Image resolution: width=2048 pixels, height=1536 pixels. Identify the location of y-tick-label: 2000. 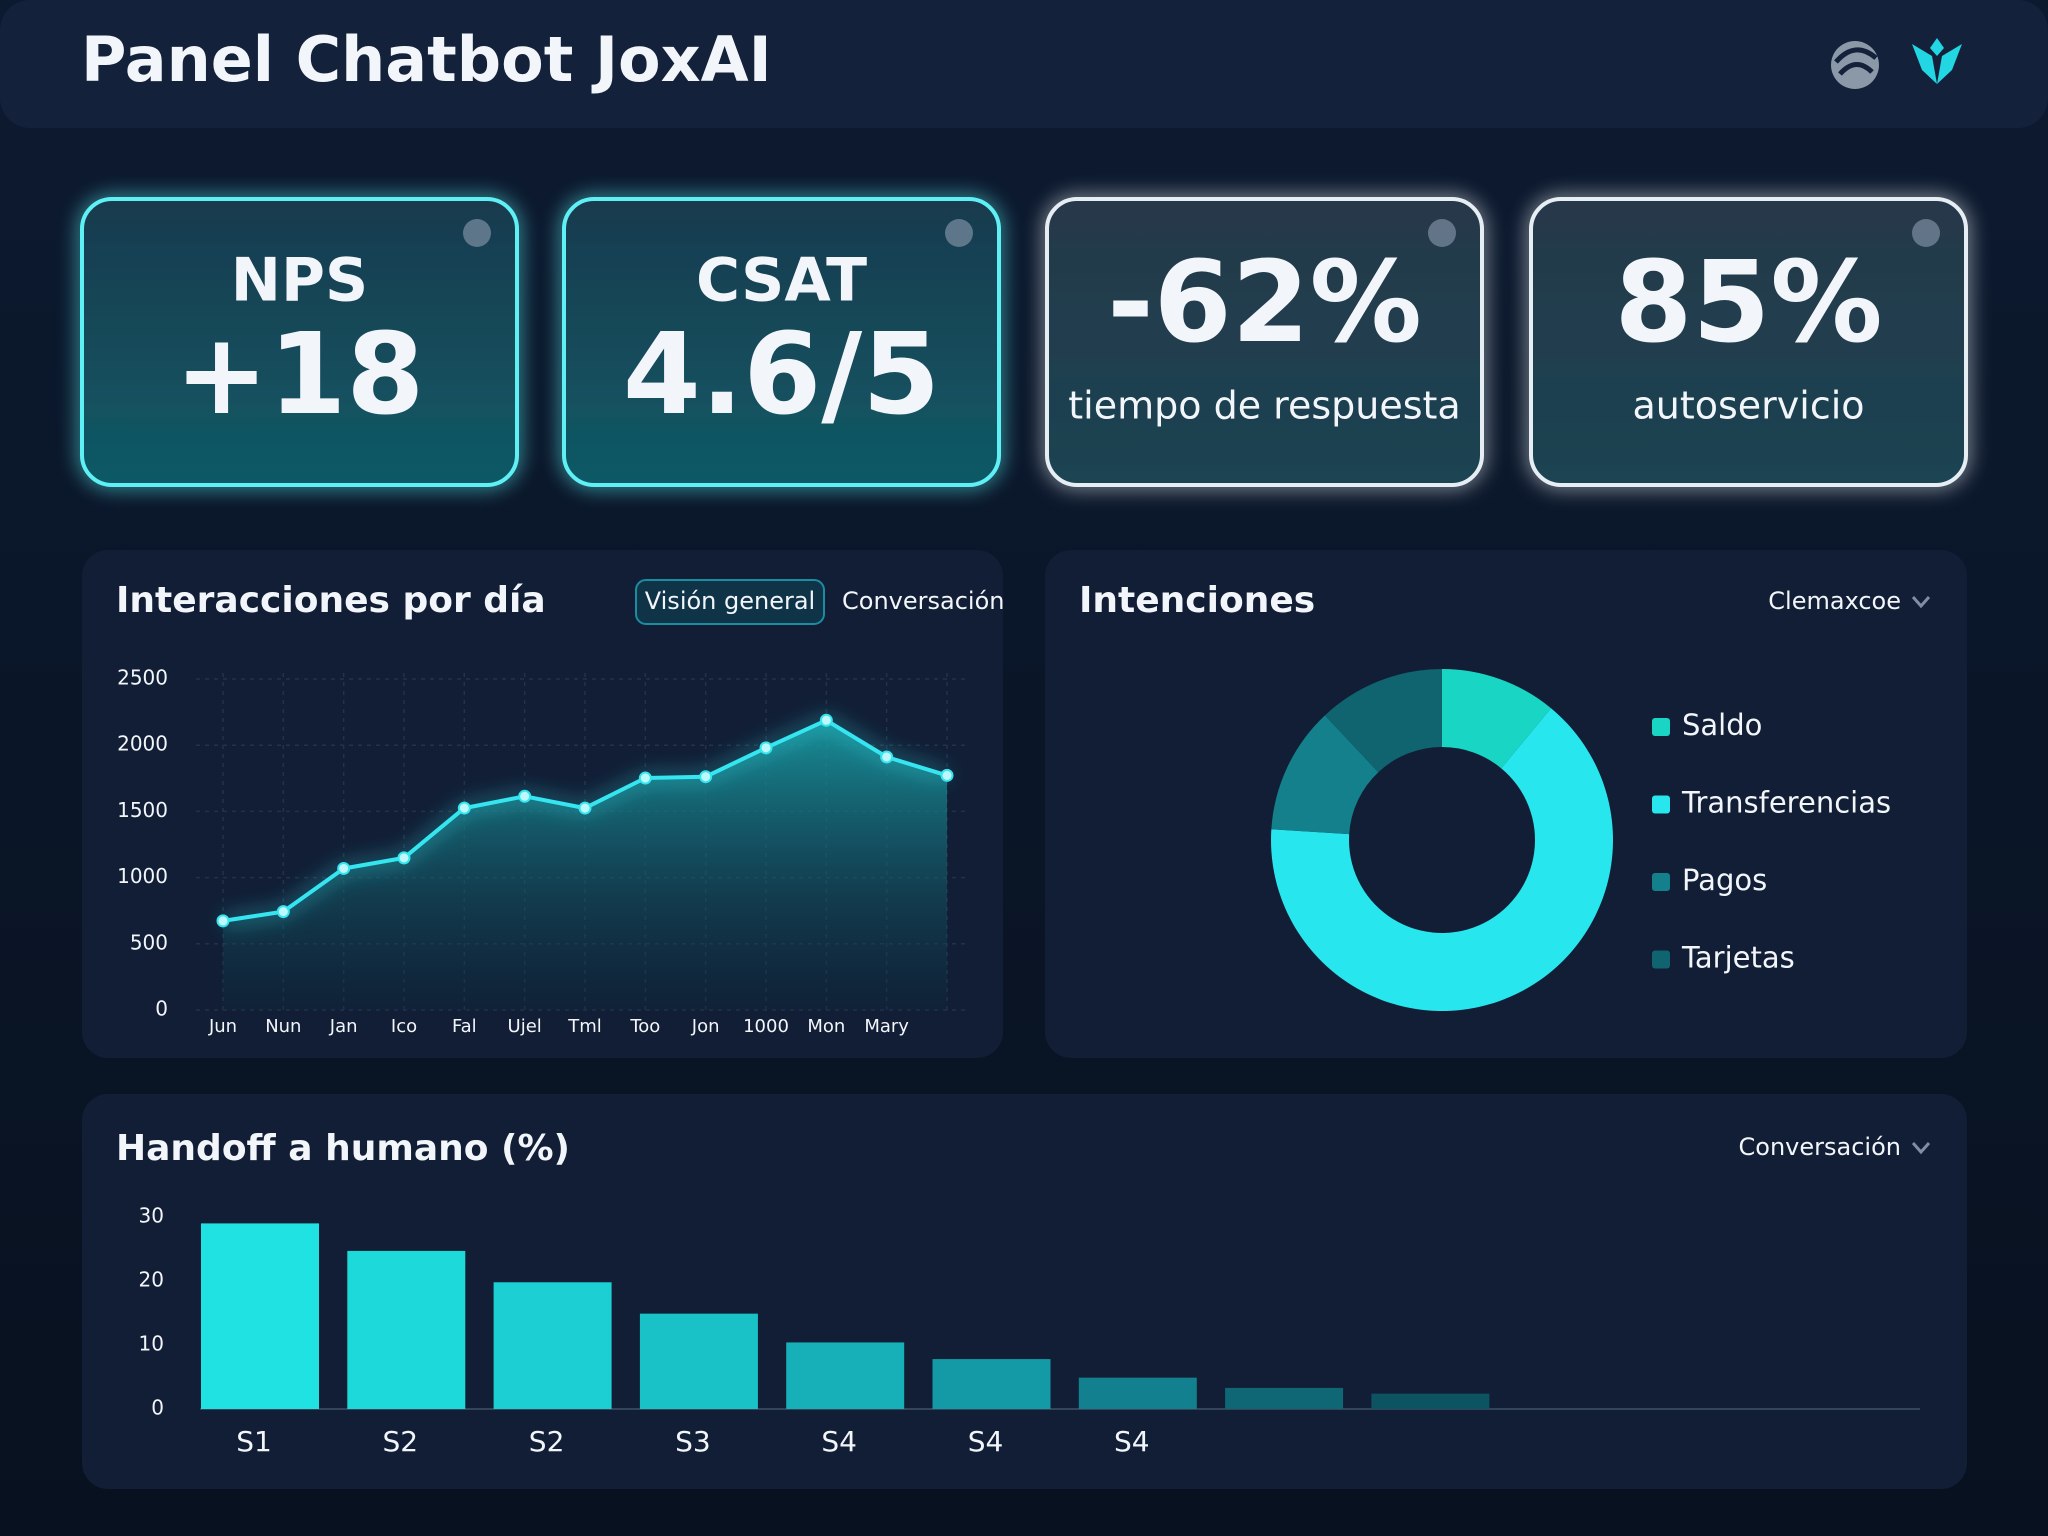
(142, 744).